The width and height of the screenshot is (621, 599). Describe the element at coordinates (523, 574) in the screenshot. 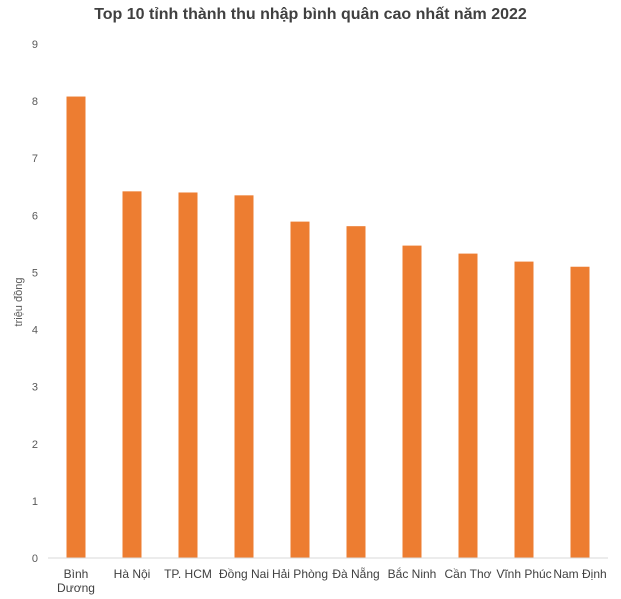

I see `x-tick-label: Vĩnh Phúc` at that location.